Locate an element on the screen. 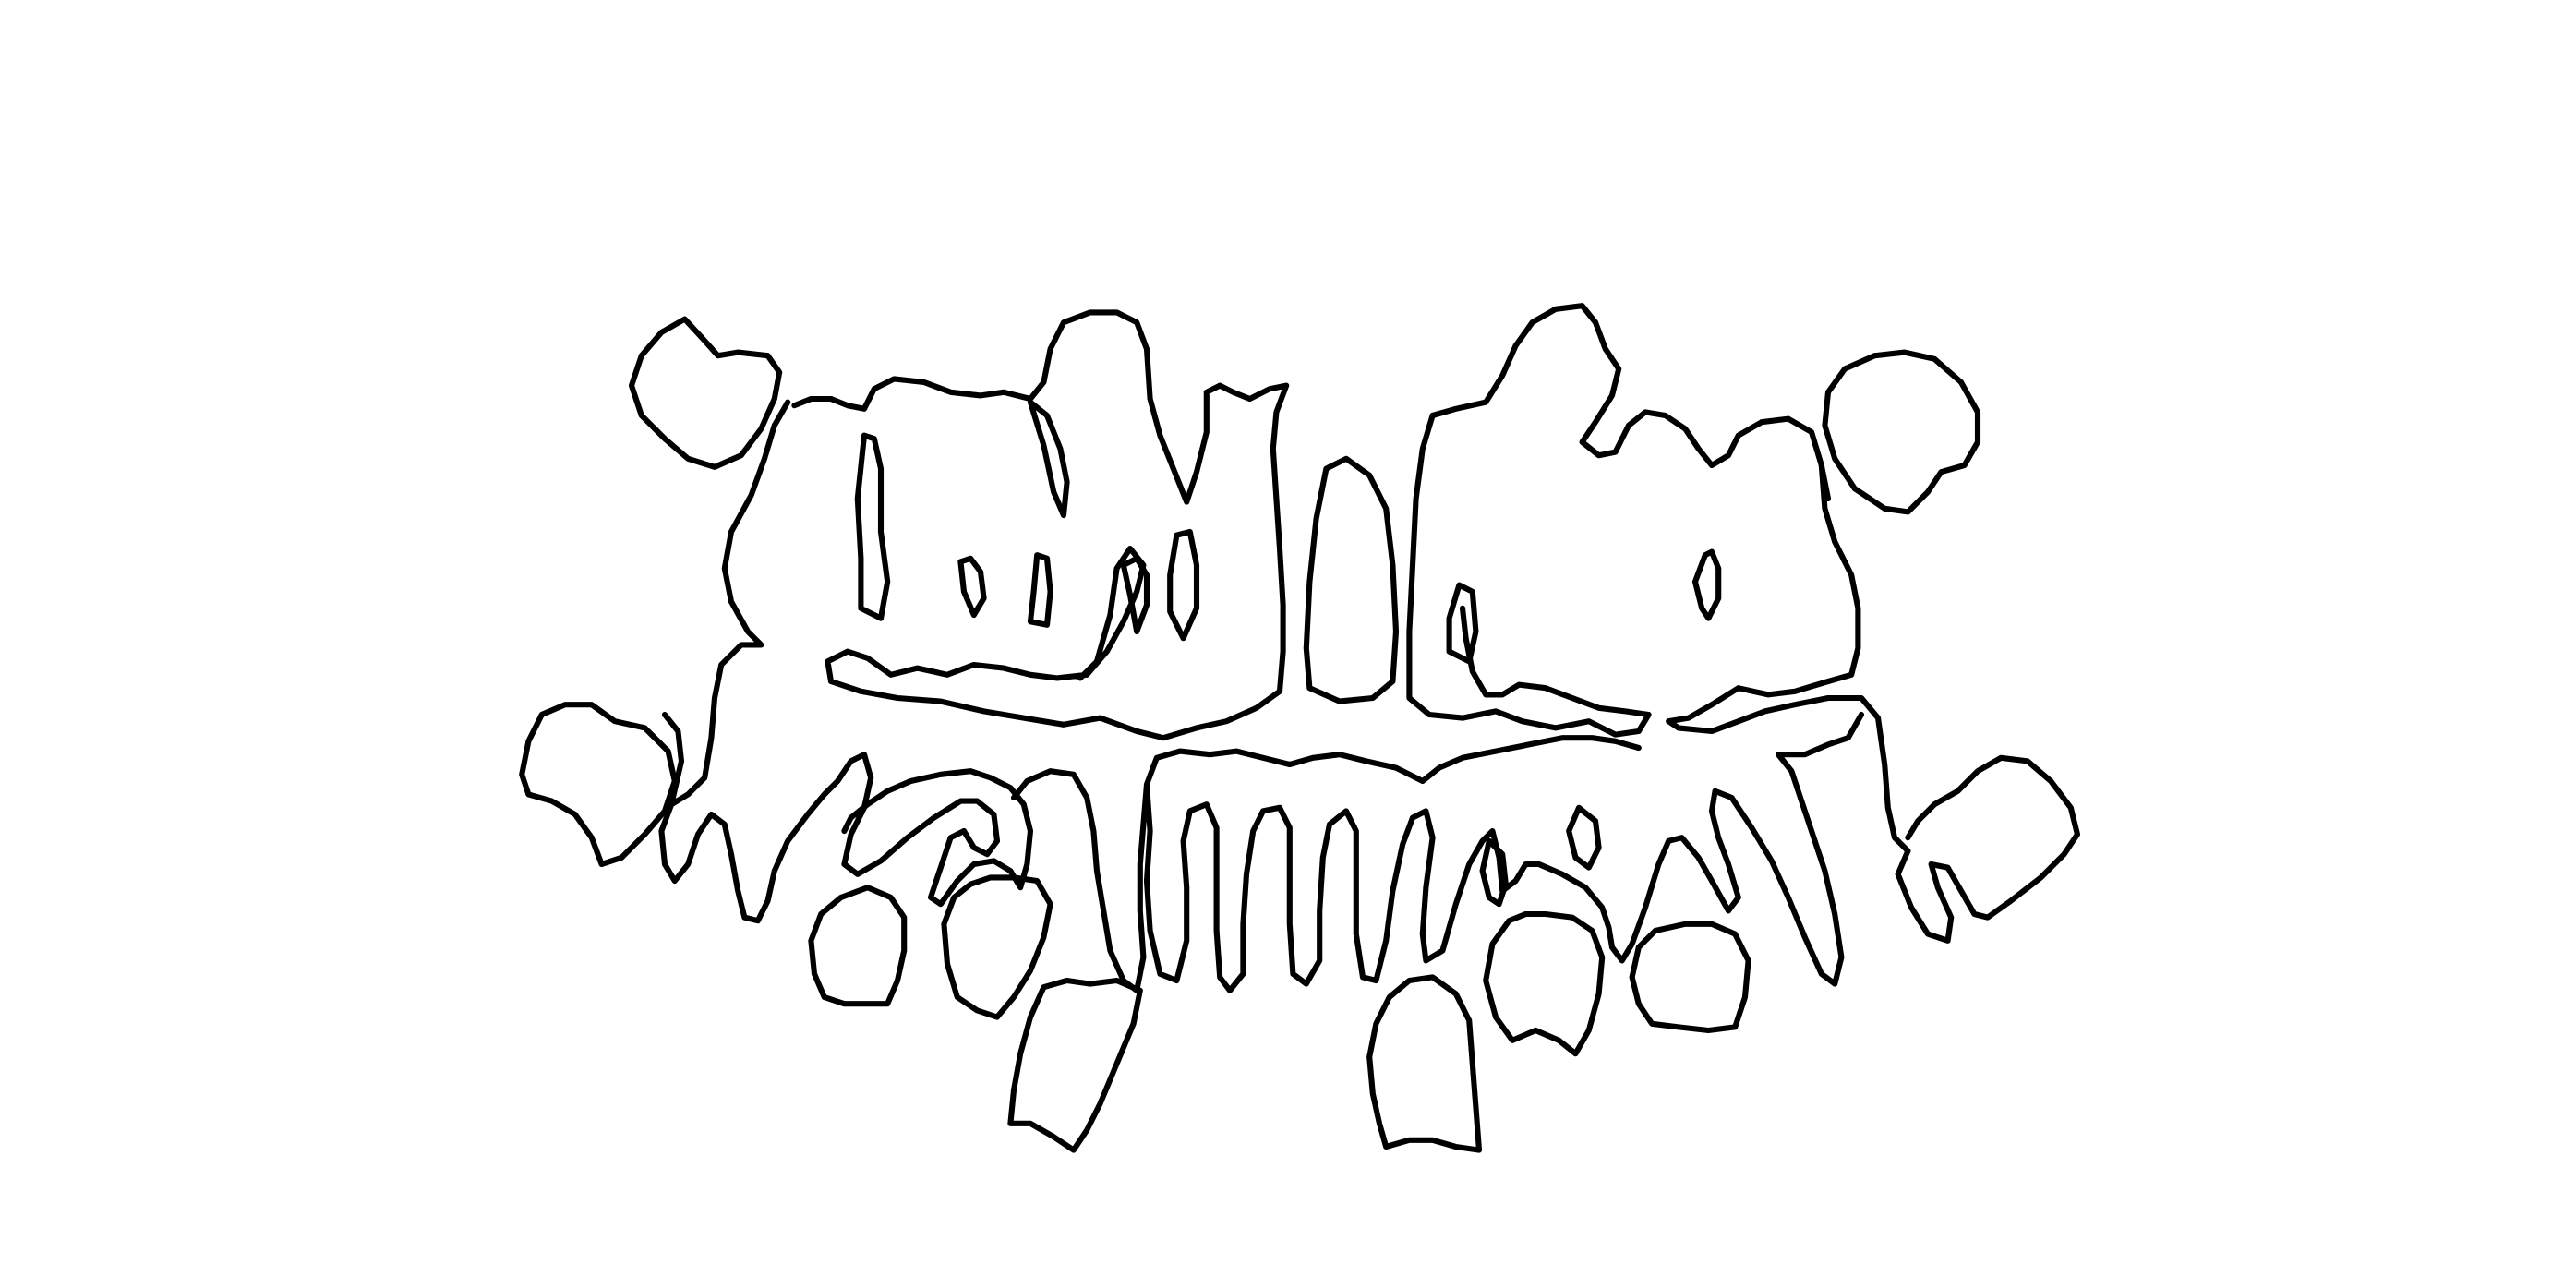  lower-right-molar-roots-contour is located at coordinates (1820, 734).